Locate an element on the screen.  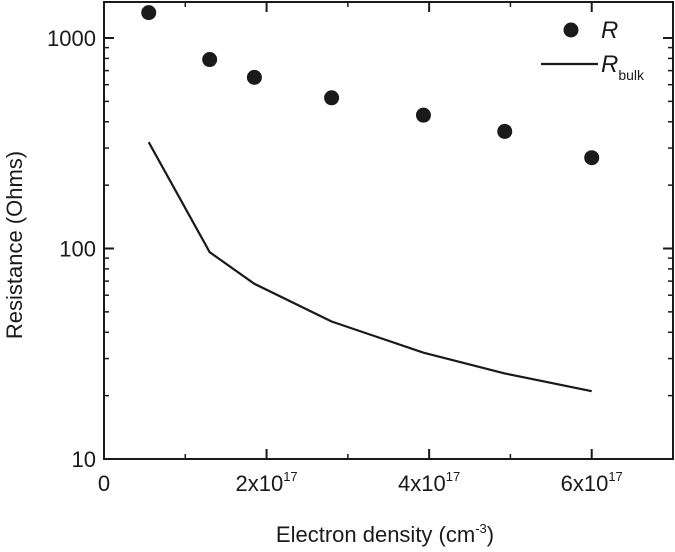
x-tick-label: 4x10¹⁷ is located at coordinates (429, 482).